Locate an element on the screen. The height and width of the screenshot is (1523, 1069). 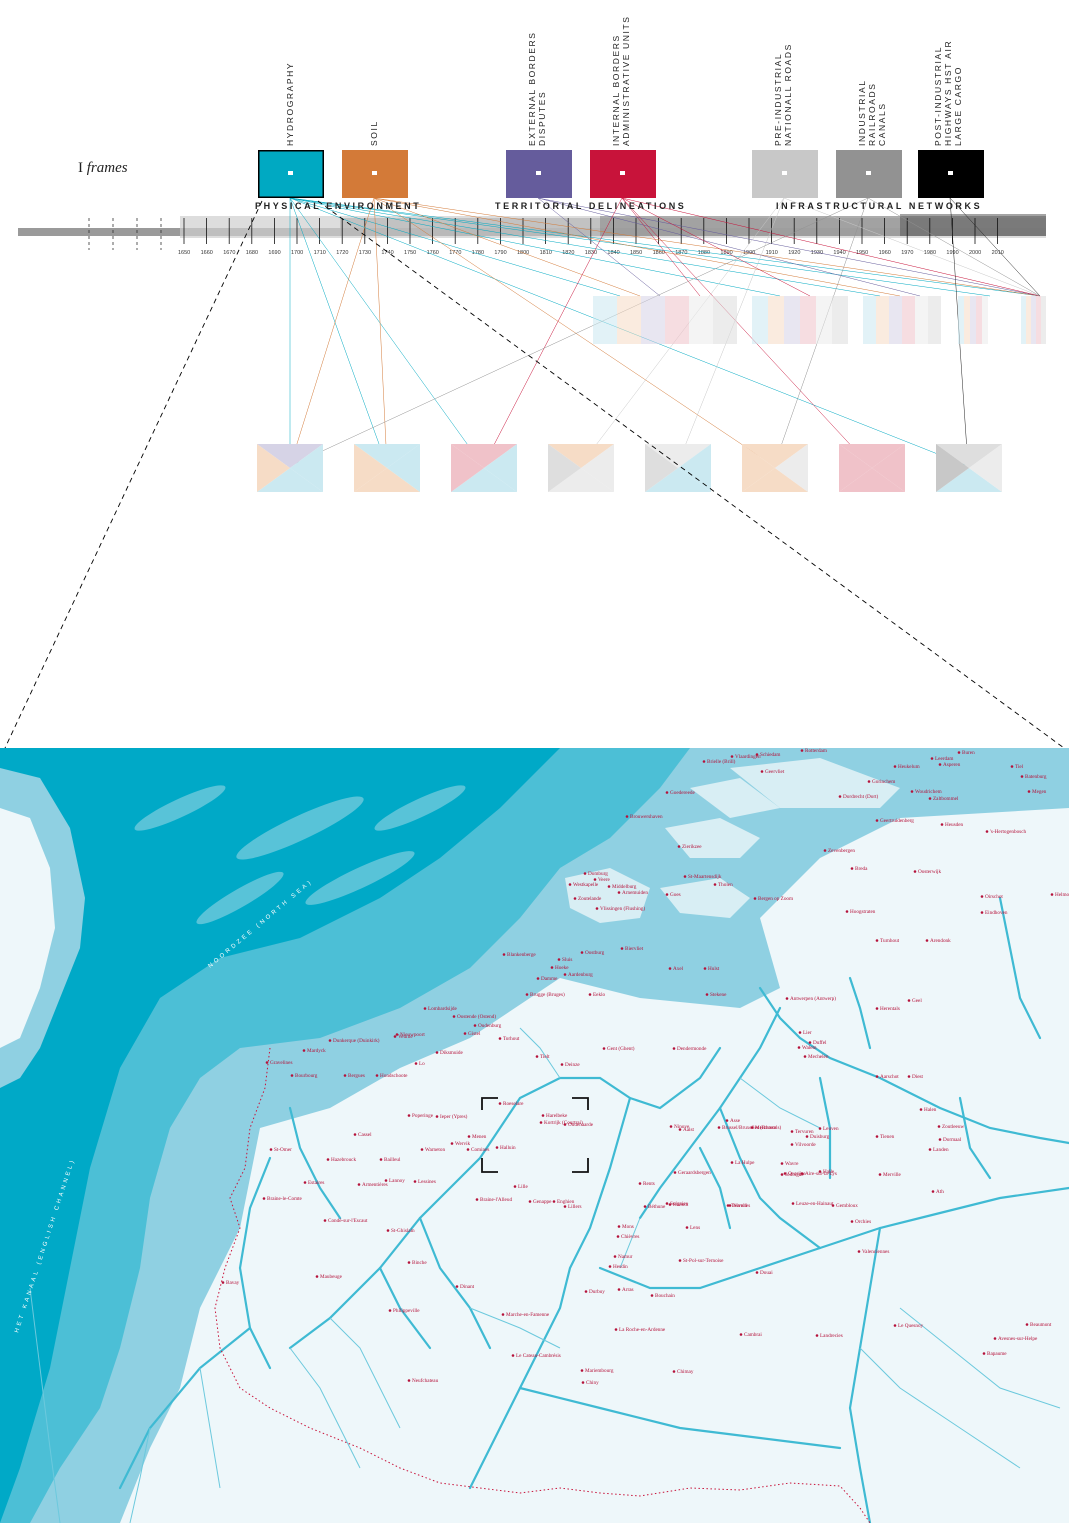
place-label: Cambrai is located at coordinates (753, 1335).